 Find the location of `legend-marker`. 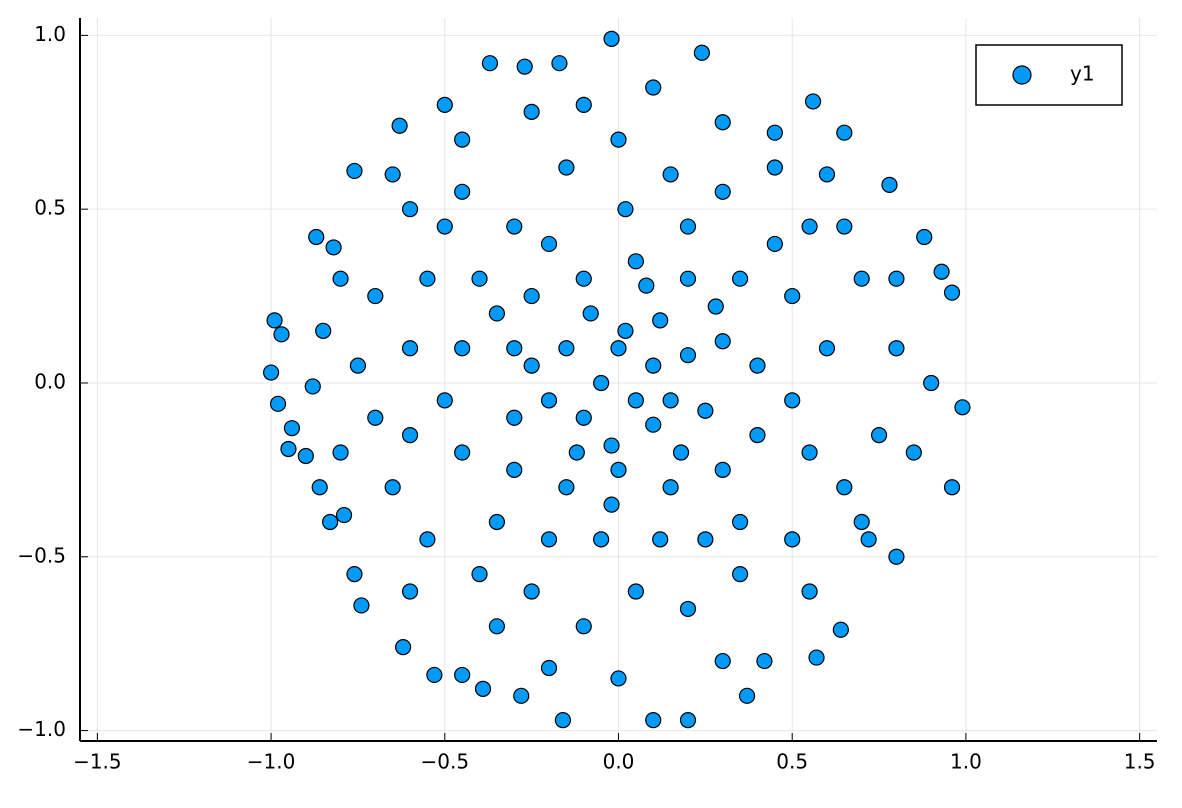

legend-marker is located at coordinates (1022, 75).